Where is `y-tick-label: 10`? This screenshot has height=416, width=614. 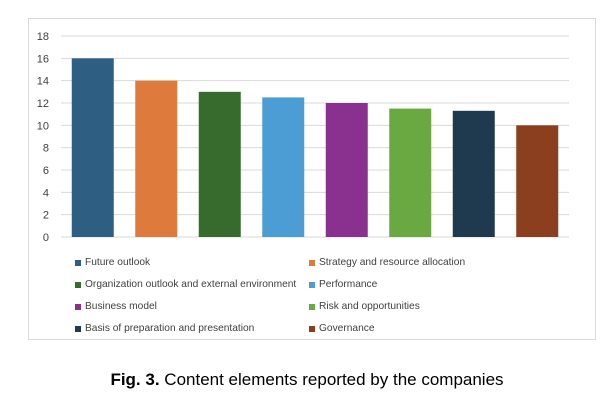 y-tick-label: 10 is located at coordinates (43, 126).